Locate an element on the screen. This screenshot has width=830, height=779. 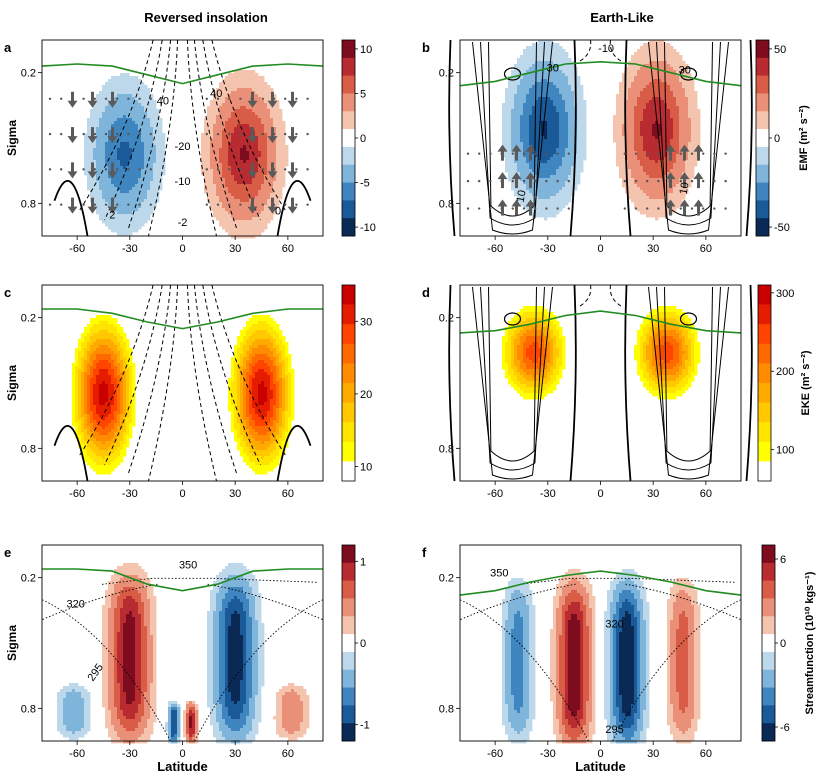
flux-dot is located at coordinates (50, 204).